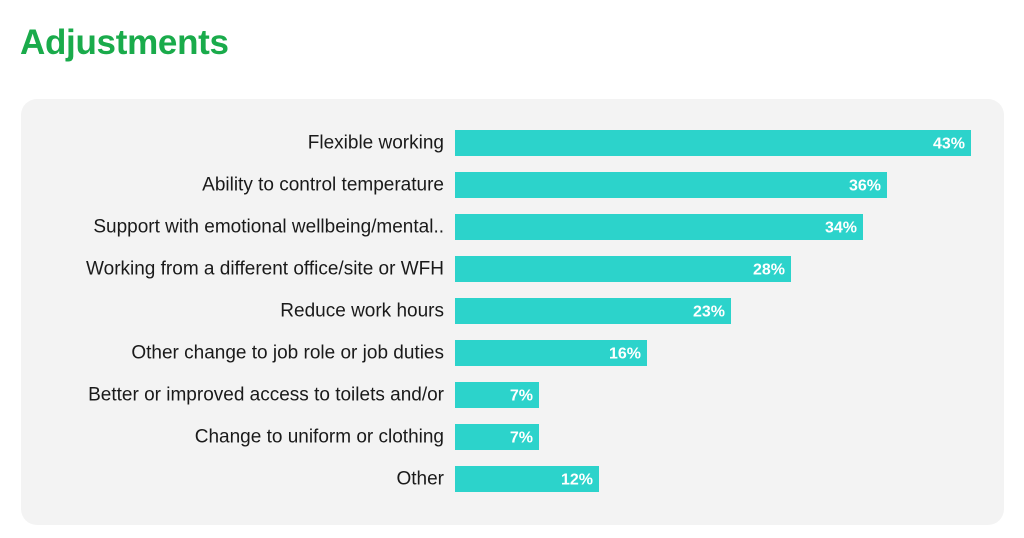  Describe the element at coordinates (319, 437) in the screenshot. I see `category-label: Change to uniform or clothing` at that location.